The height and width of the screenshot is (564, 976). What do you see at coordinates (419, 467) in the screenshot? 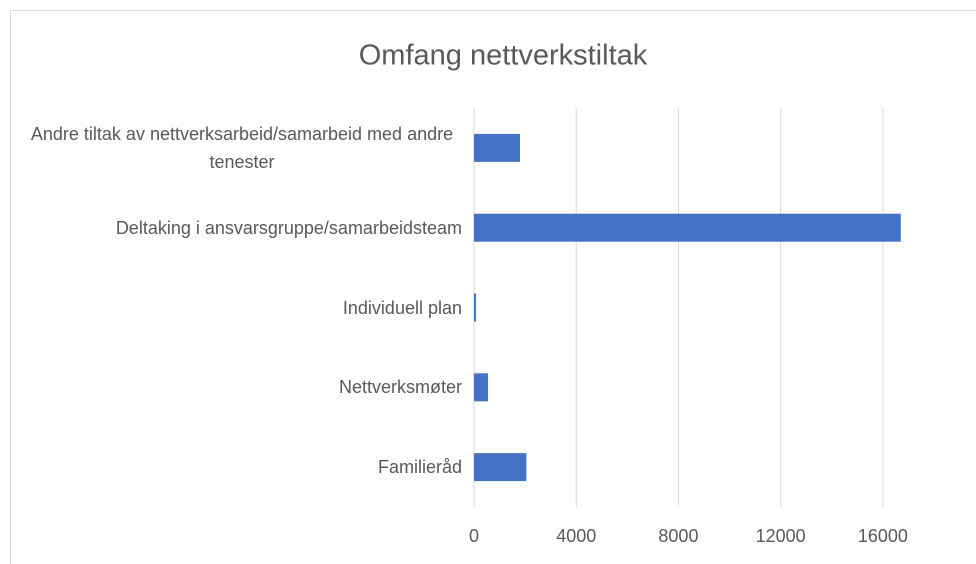
I see `y-tick-label: Familieråd` at bounding box center [419, 467].